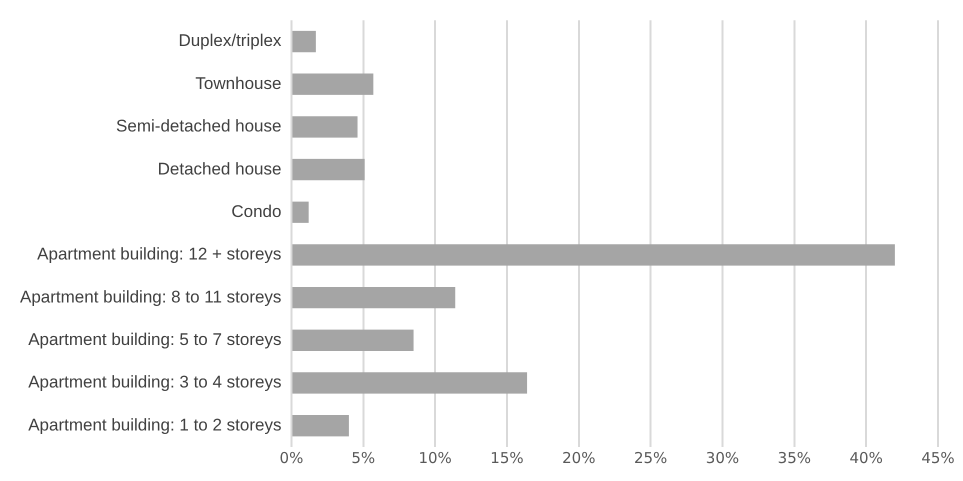 This screenshot has width=963, height=481. Describe the element at coordinates (363, 457) in the screenshot. I see `x-tick-label: 5%` at that location.